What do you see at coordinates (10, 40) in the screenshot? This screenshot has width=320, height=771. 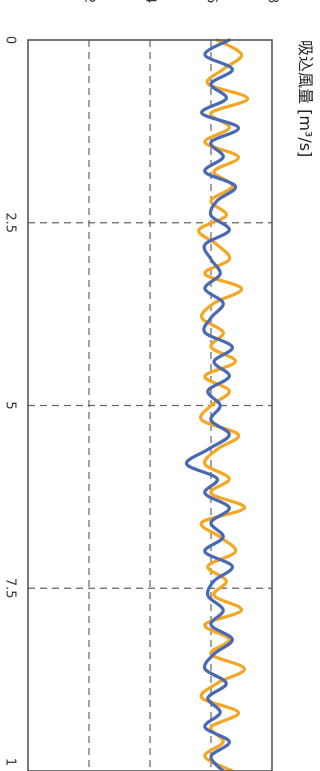 I see `x-tick-label: 0` at bounding box center [10, 40].